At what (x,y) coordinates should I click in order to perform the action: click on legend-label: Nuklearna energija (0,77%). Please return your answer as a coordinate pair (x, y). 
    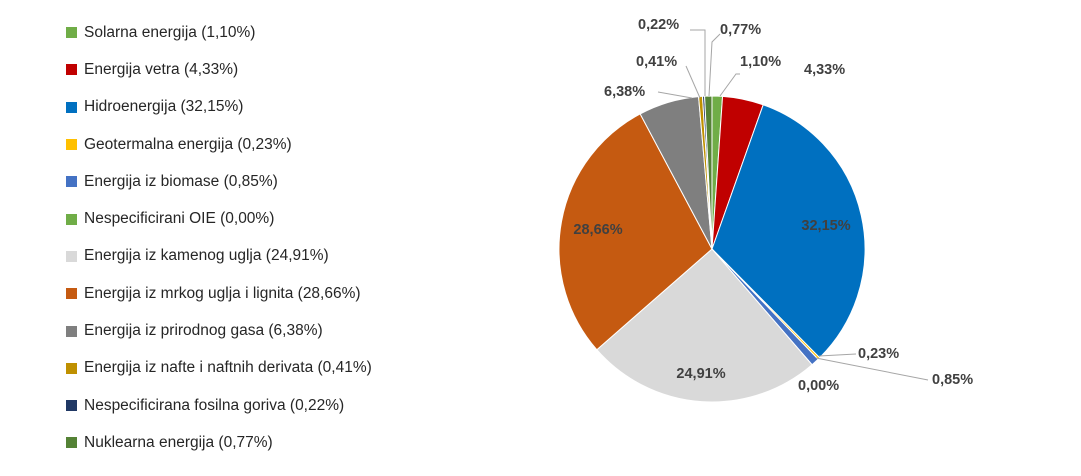
    Looking at the image, I should click on (178, 442).